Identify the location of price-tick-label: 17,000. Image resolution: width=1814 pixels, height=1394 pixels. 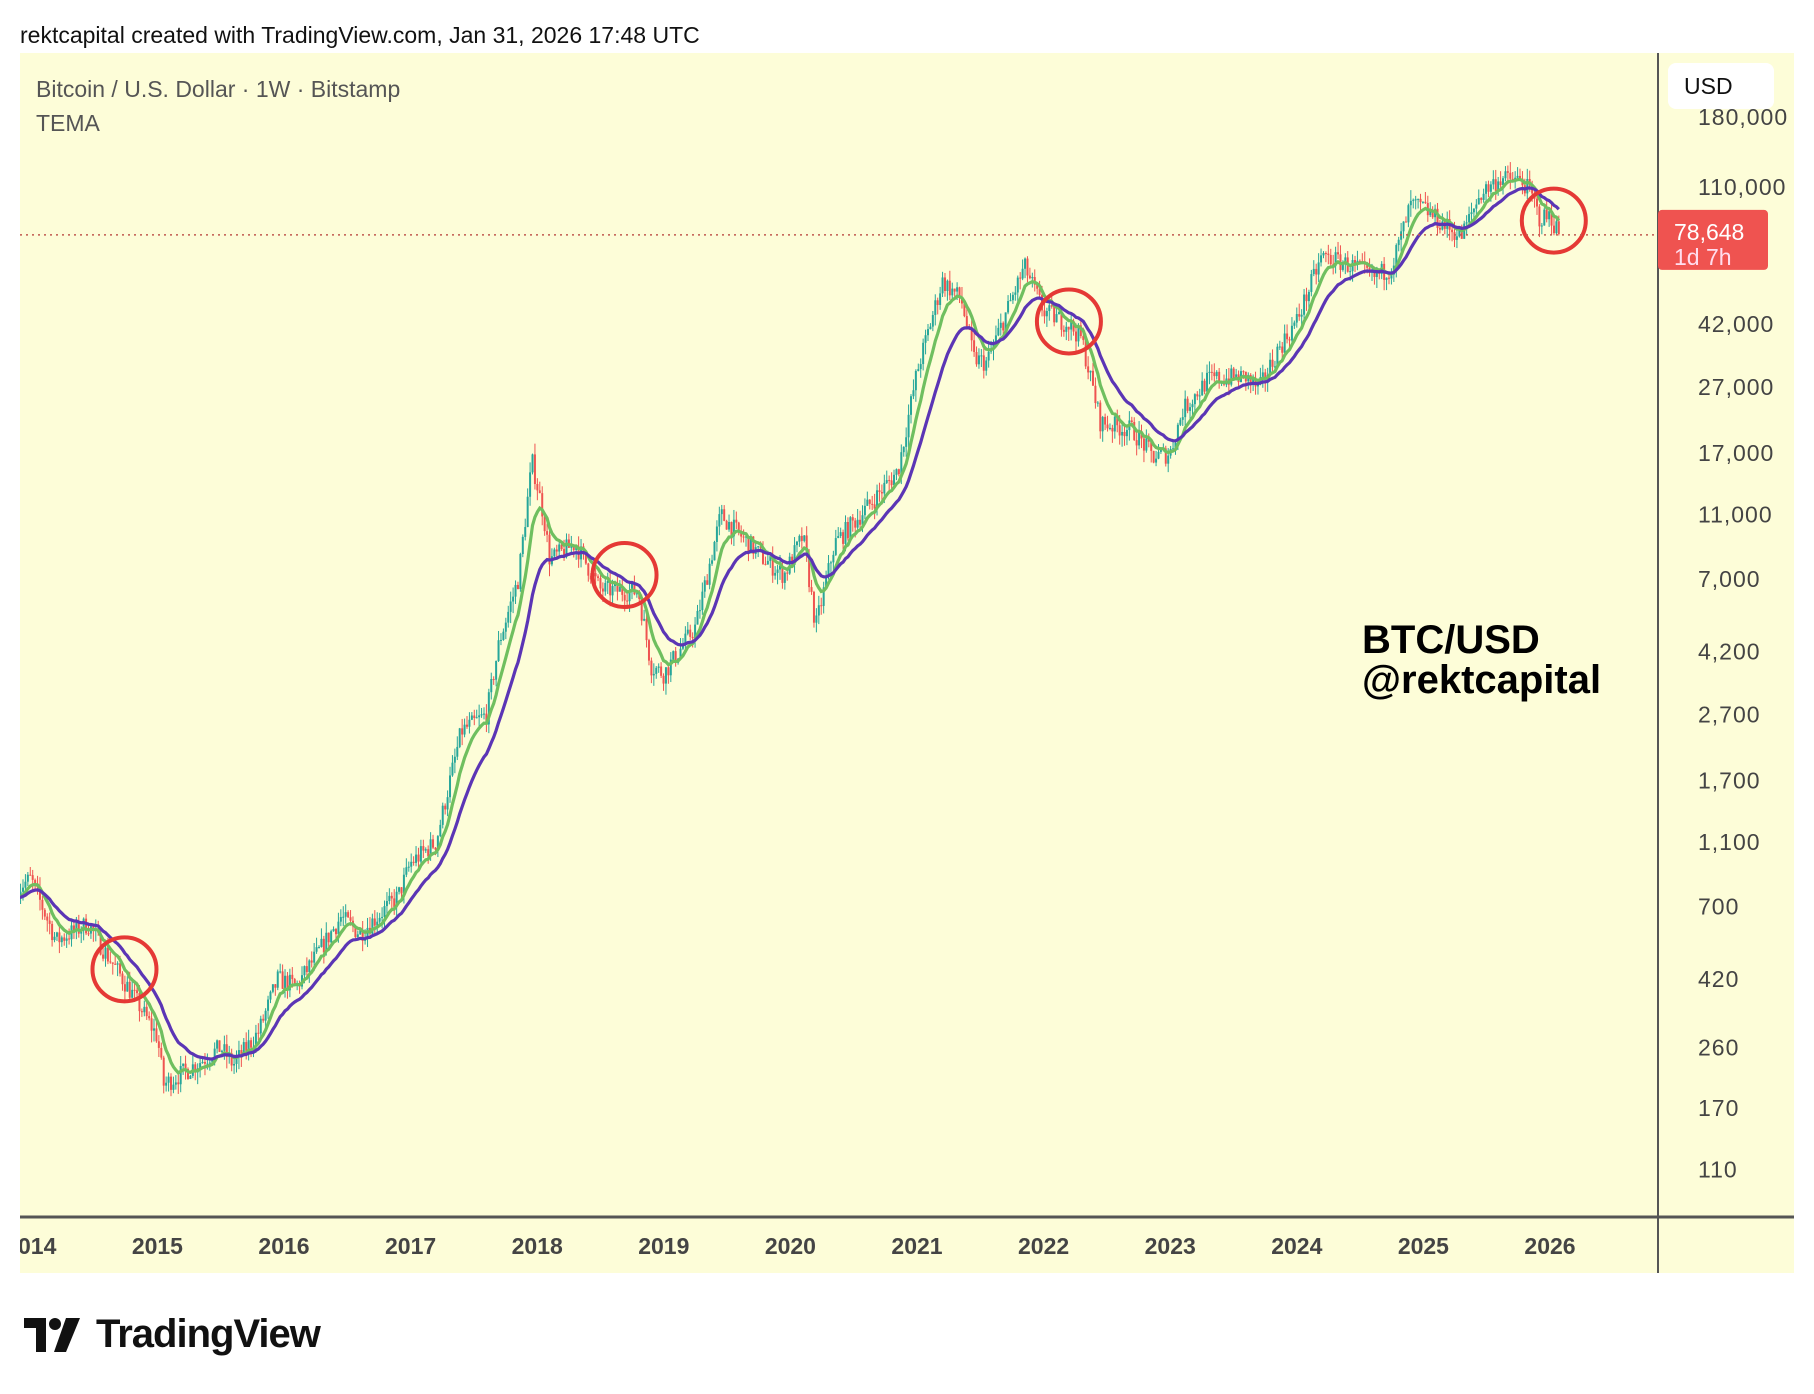
(1736, 453).